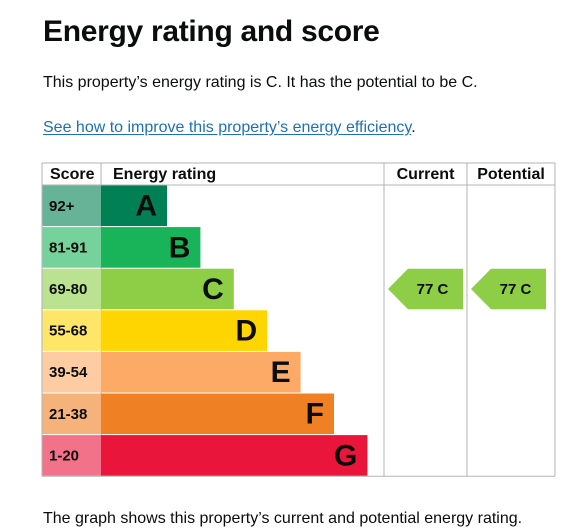 The width and height of the screenshot is (580, 530). I want to click on score-label-e: 39-54, so click(68, 372).